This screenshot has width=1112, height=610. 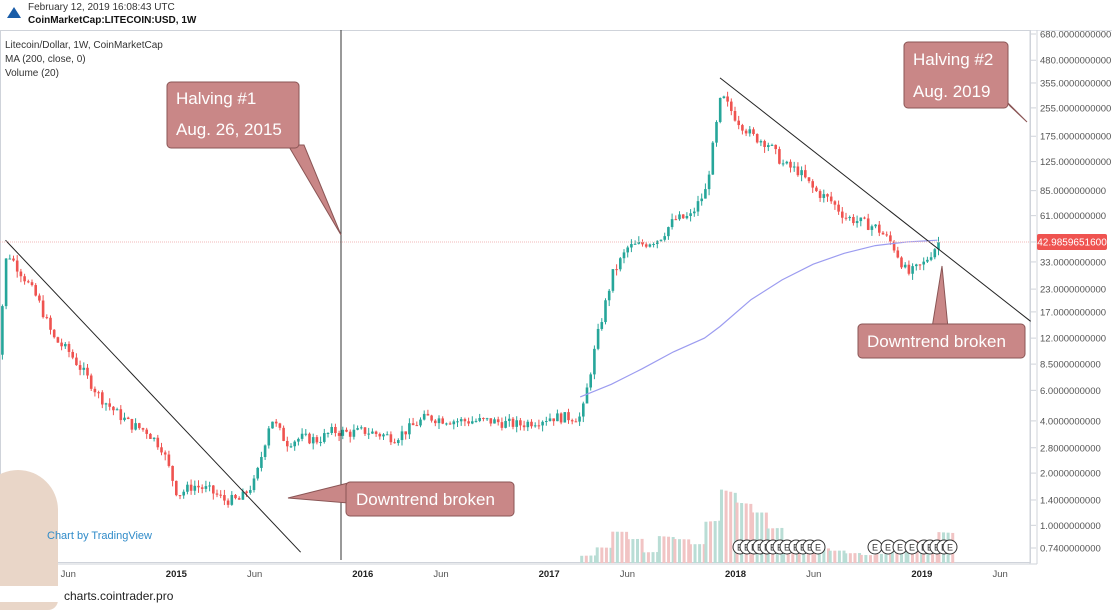 What do you see at coordinates (112, 20) in the screenshot?
I see `symbol-label: CoinMarketCap:LITECOIN:USD, 1W` at bounding box center [112, 20].